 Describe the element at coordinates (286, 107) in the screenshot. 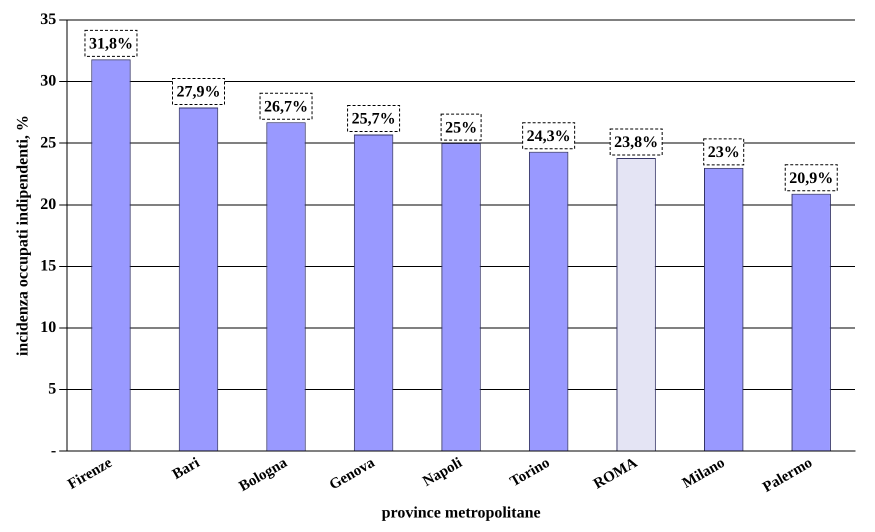

I see `data-label: 26,7%` at that location.